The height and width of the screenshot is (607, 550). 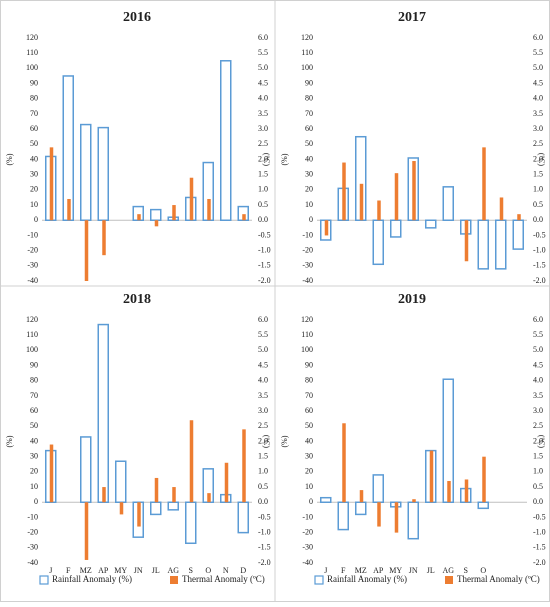 I want to click on y-tick-label: 30, so click(x=34, y=456).